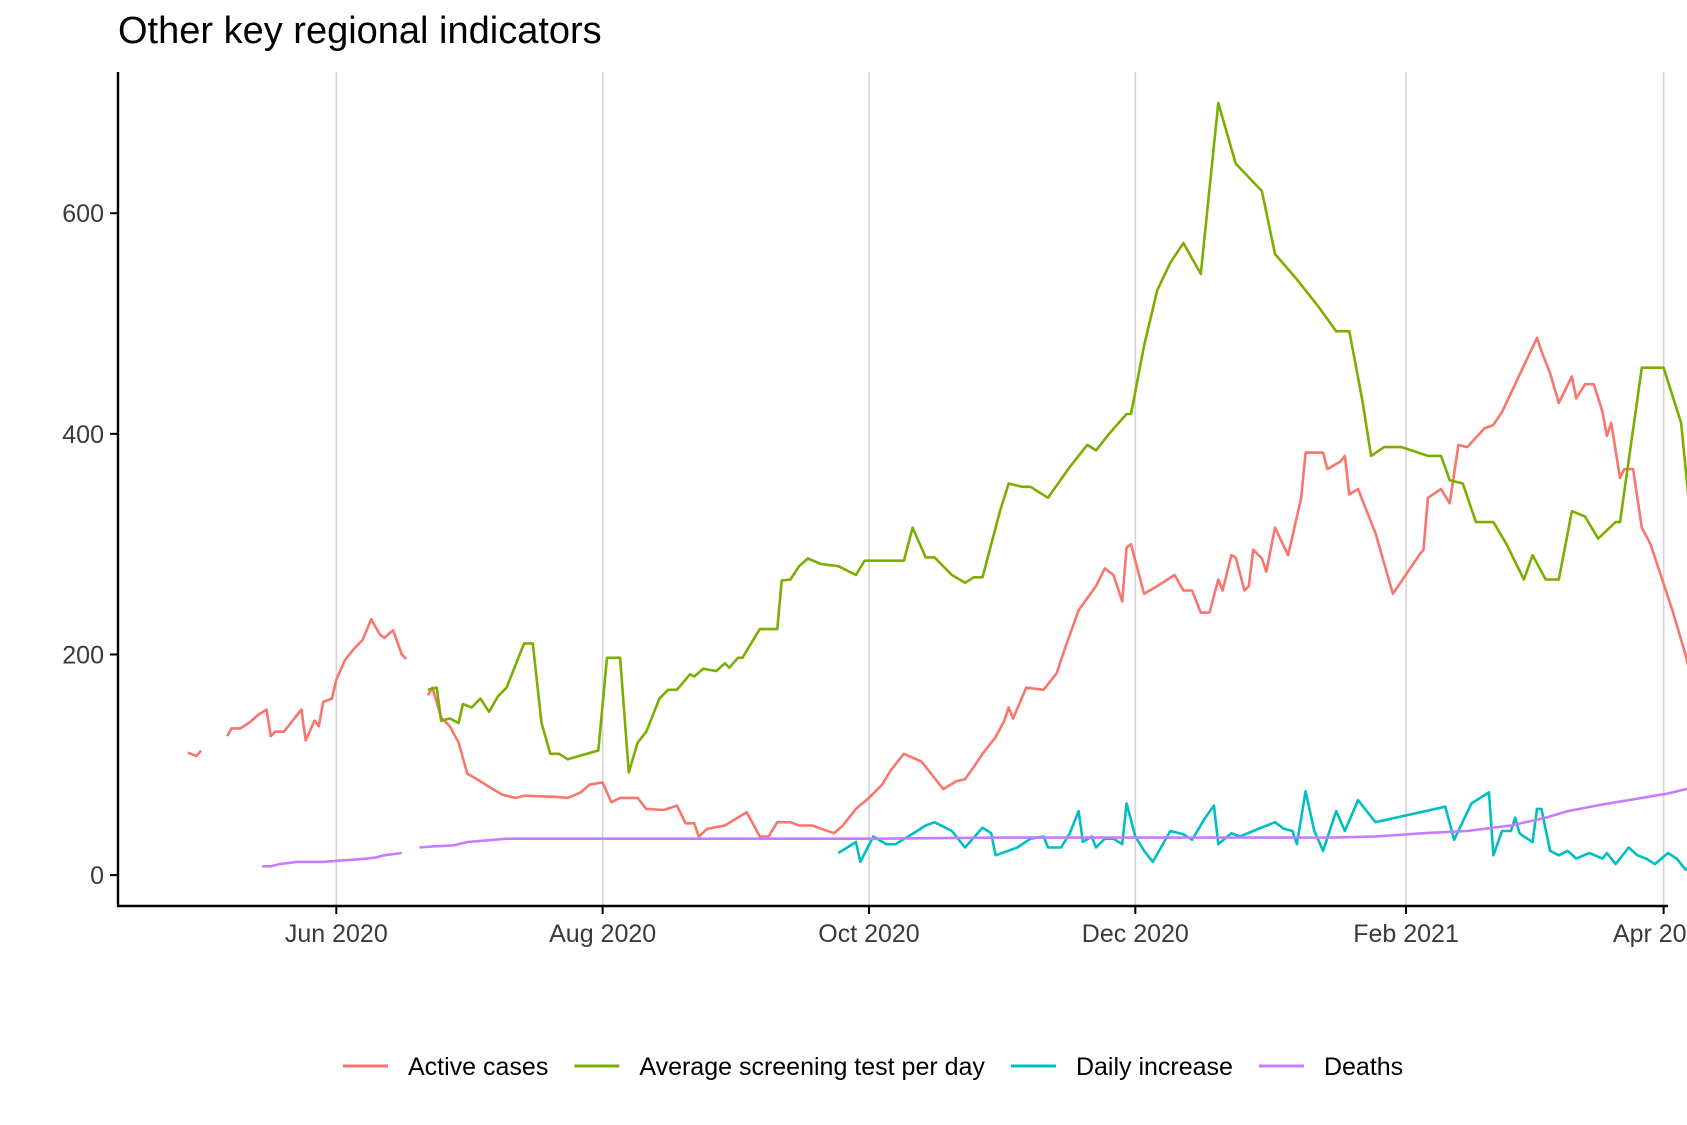 This screenshot has width=1687, height=1125. Describe the element at coordinates (1650, 934) in the screenshot. I see `x-tick-label: Apr 2021` at that location.